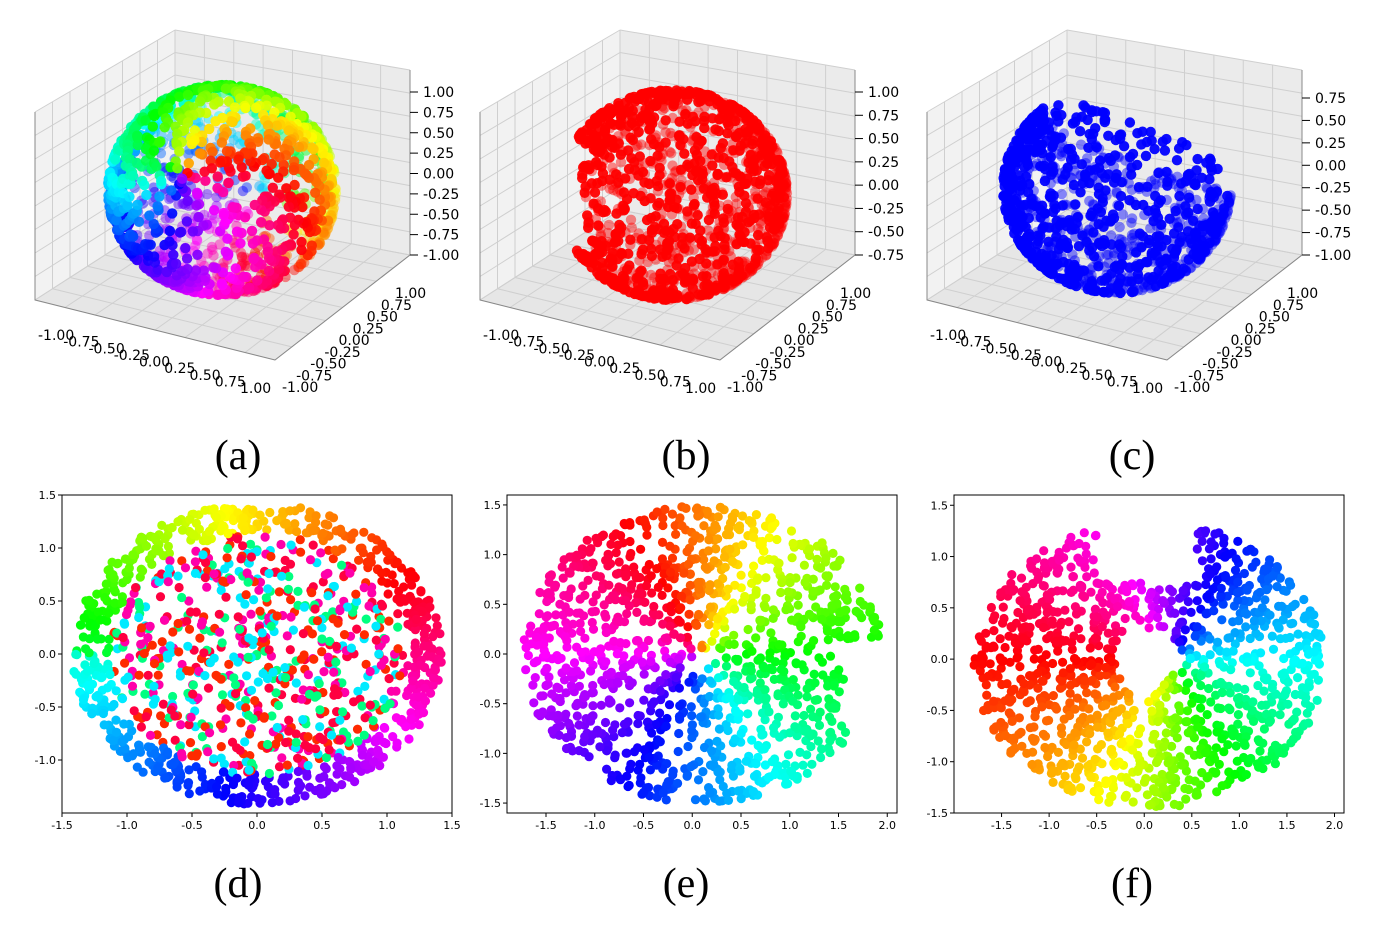  What do you see at coordinates (45, 760) in the screenshot?
I see `y-tick-label: -1.0` at bounding box center [45, 760].